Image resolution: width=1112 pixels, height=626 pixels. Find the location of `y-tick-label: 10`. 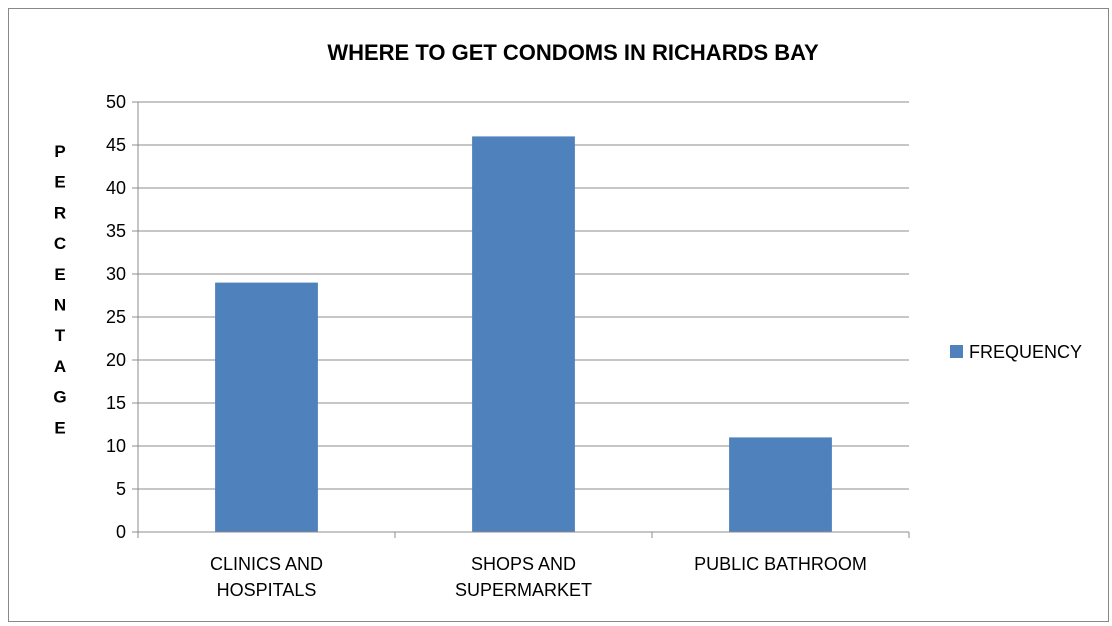

y-tick-label: 10 is located at coordinates (116, 446).